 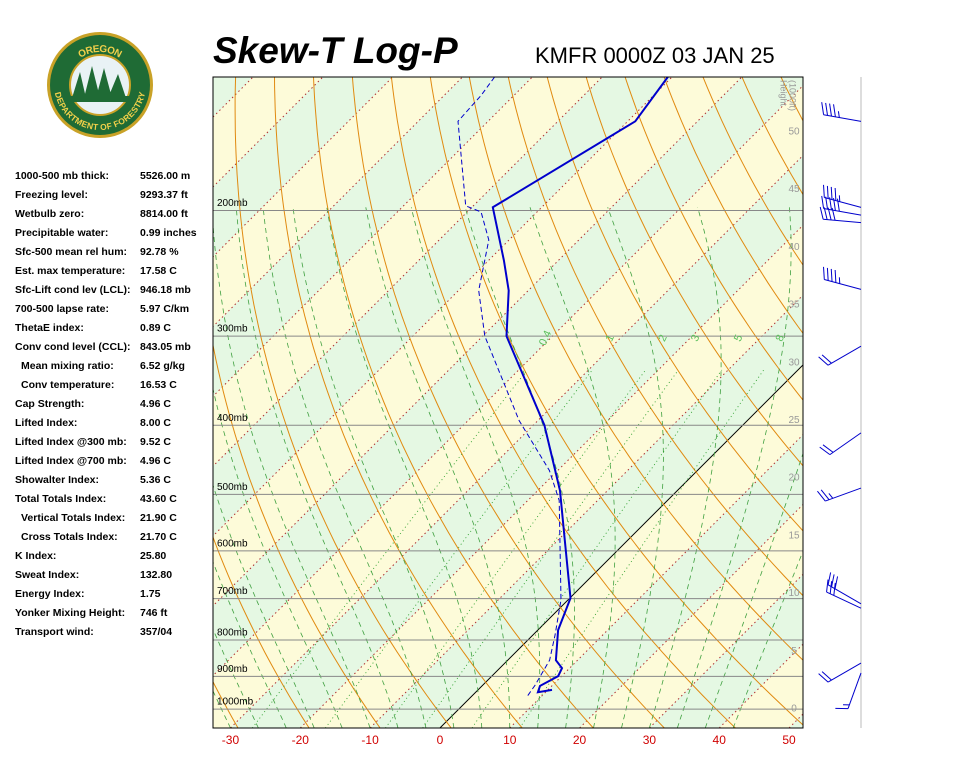 What do you see at coordinates (62, 309) in the screenshot?
I see `index-label: 700-500 lapse rate:` at bounding box center [62, 309].